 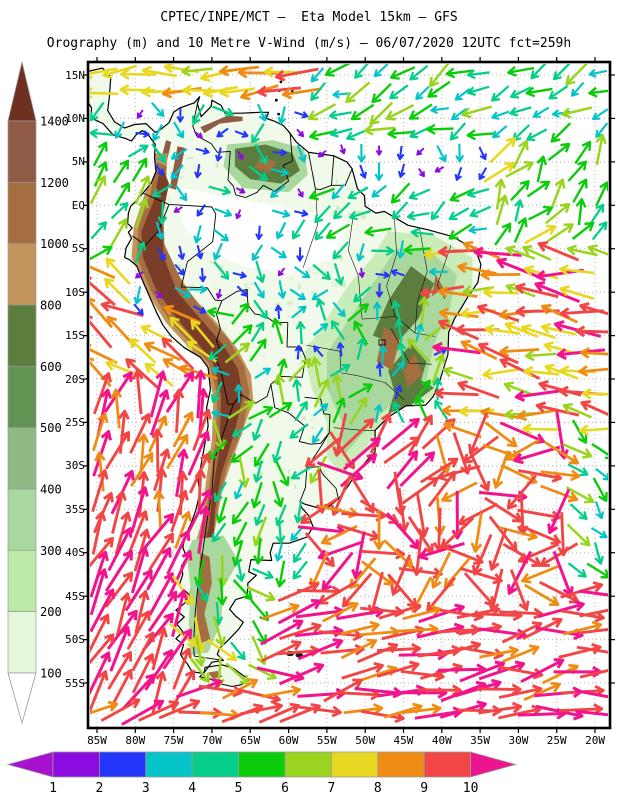 I want to click on wind-colorbar-label: 9, so click(x=424, y=788).